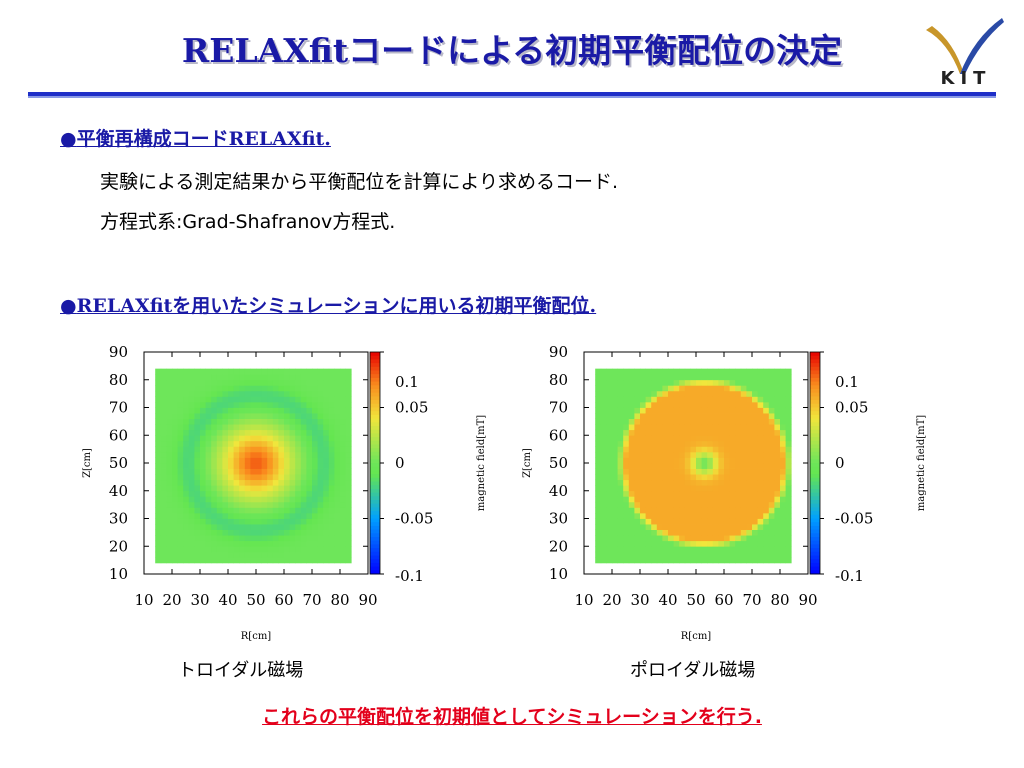 The height and width of the screenshot is (768, 1024). I want to click on y-tick-label: 20, so click(118, 546).